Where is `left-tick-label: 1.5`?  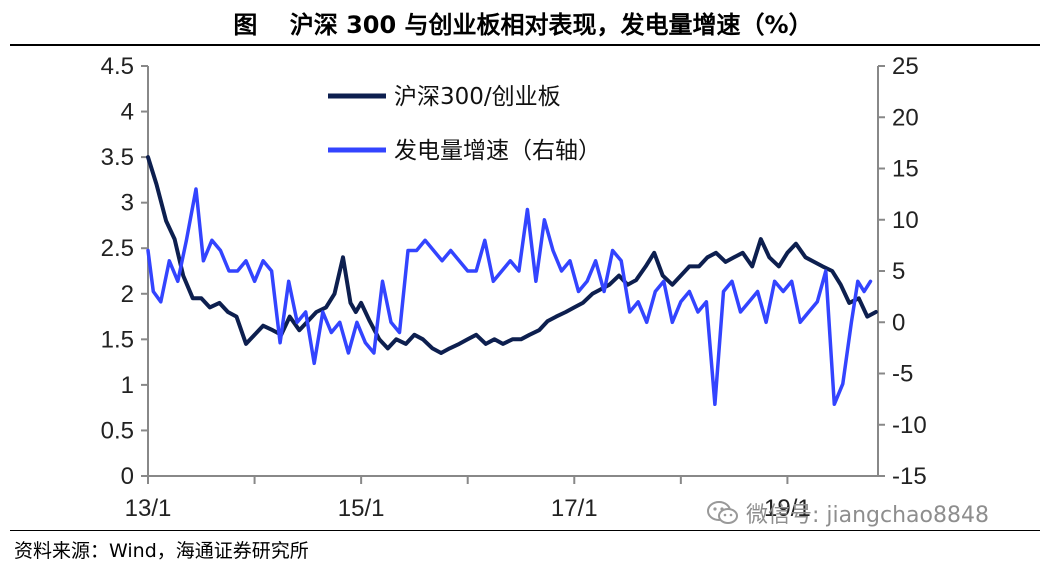
left-tick-label: 1.5 is located at coordinates (117, 339).